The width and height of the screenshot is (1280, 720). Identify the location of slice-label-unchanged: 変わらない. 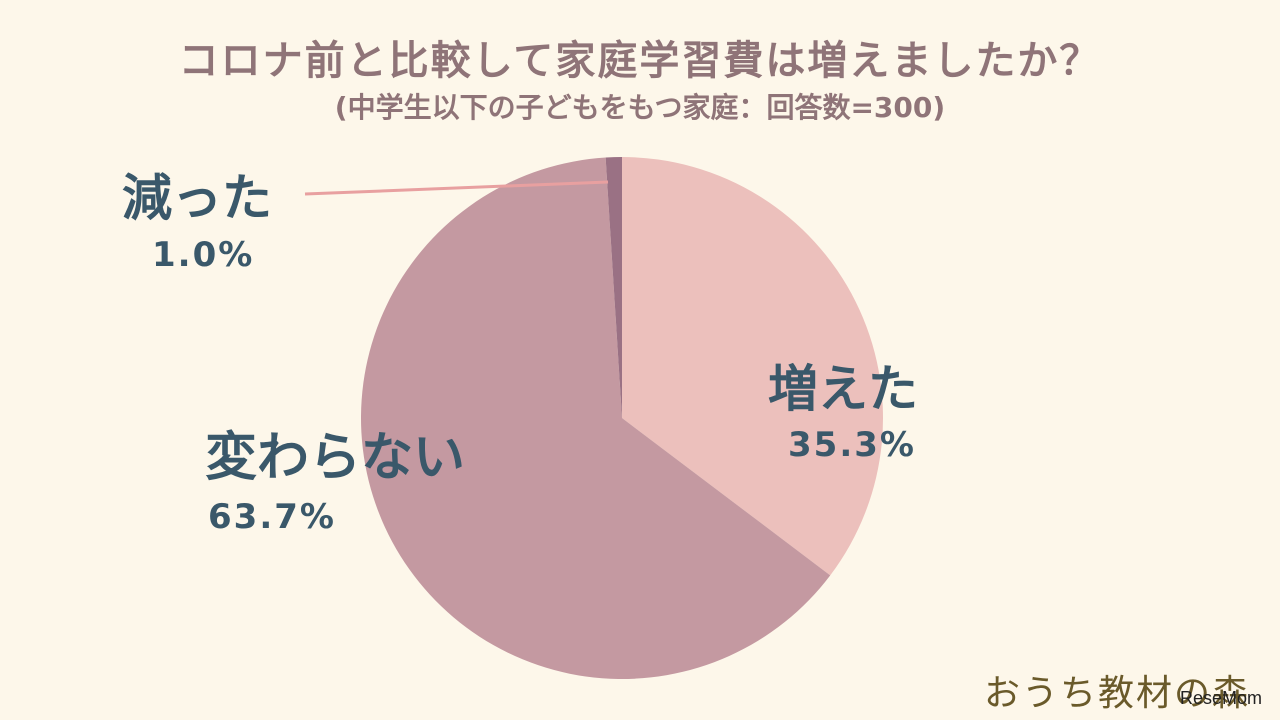
(335, 458).